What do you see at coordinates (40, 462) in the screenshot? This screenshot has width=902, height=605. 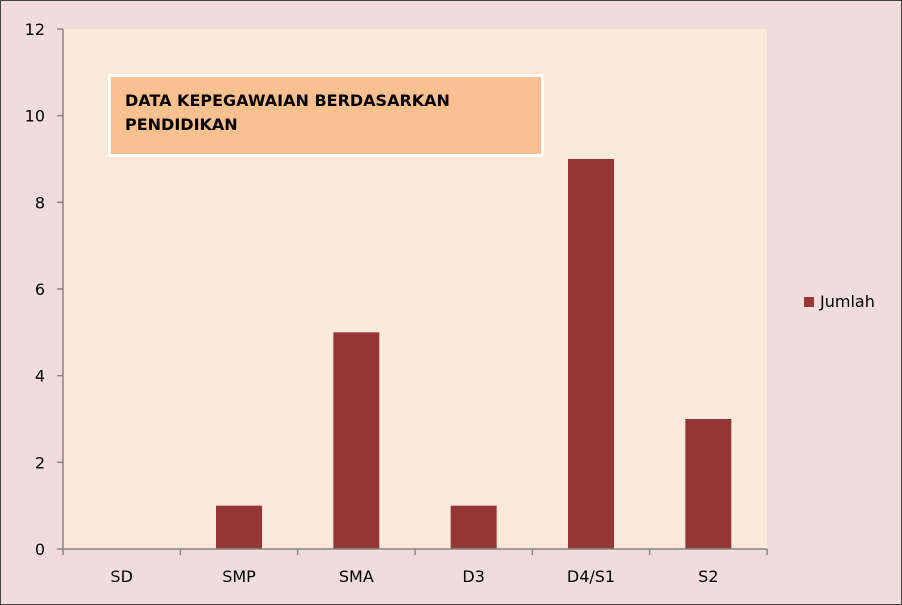 I see `y-tick-label: 2` at bounding box center [40, 462].